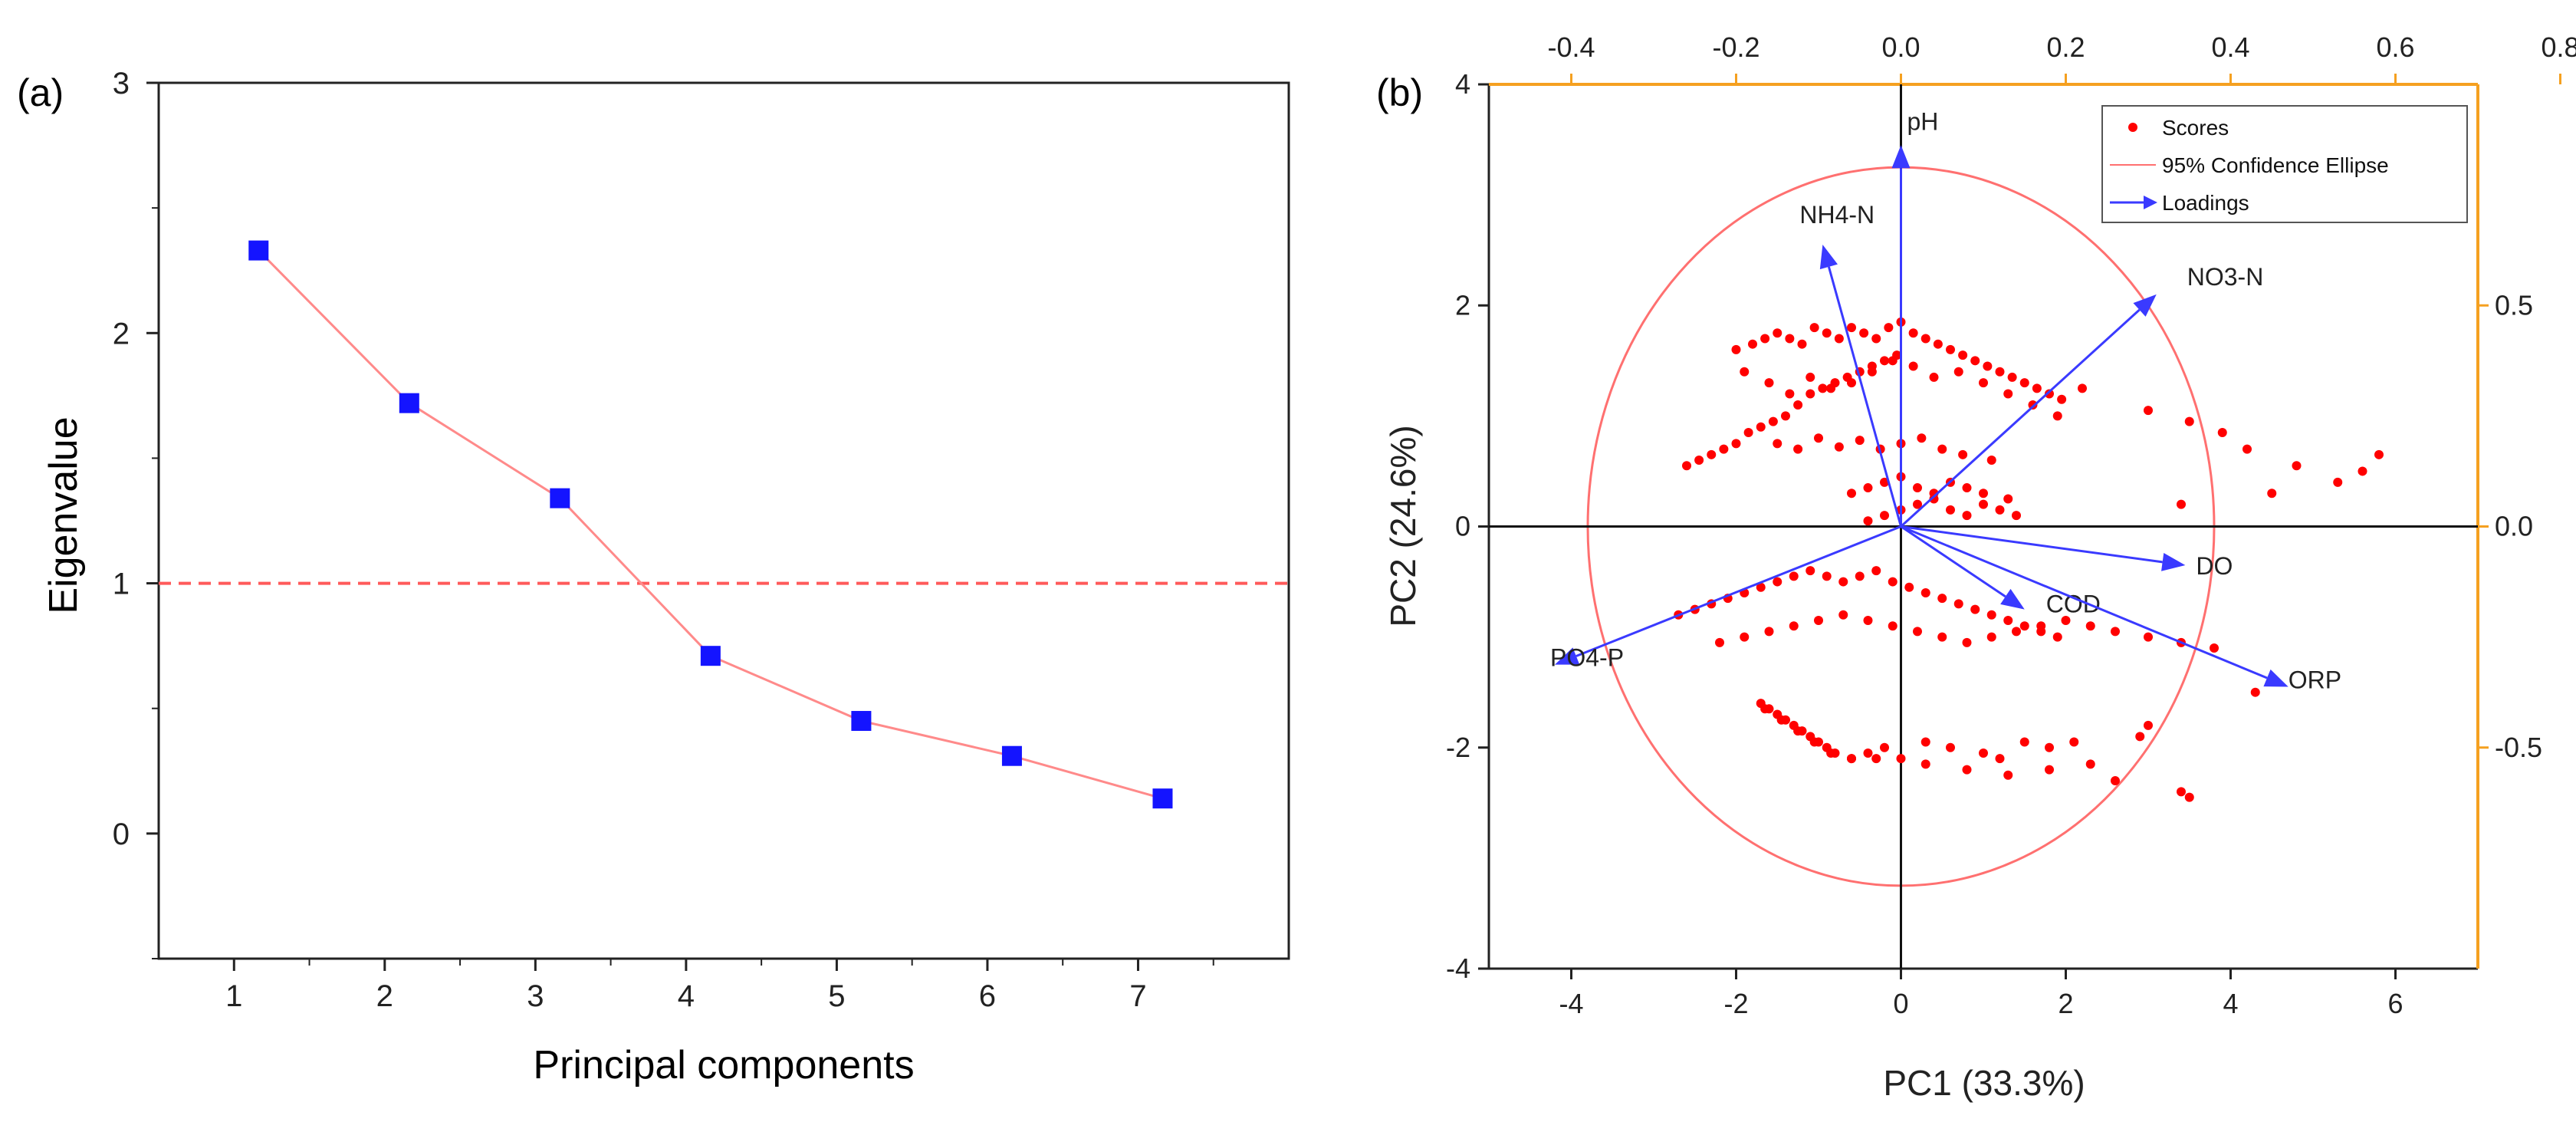 The width and height of the screenshot is (2576, 1122). What do you see at coordinates (2230, 1003) in the screenshot?
I see `panel-b-x-tick-label: 4` at bounding box center [2230, 1003].